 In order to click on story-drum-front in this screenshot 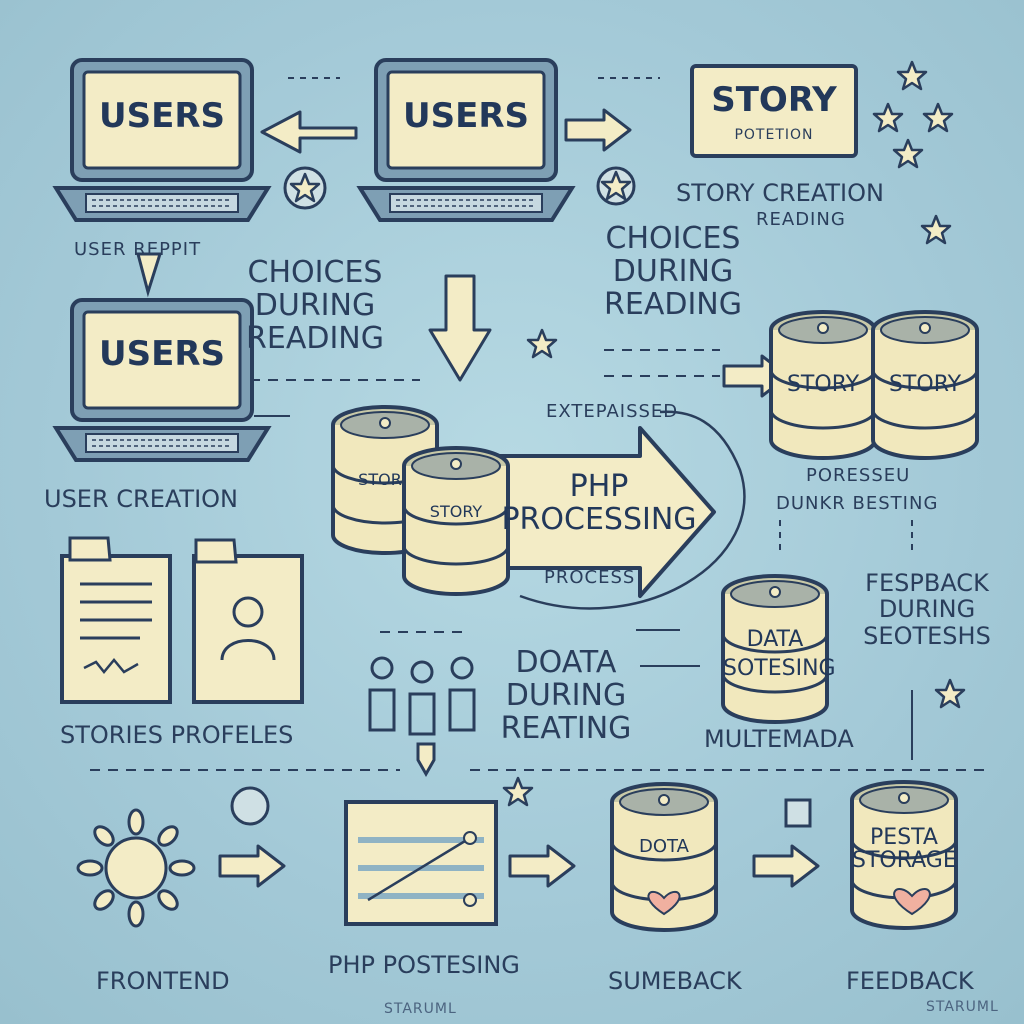, I will do `click(456, 521)`.